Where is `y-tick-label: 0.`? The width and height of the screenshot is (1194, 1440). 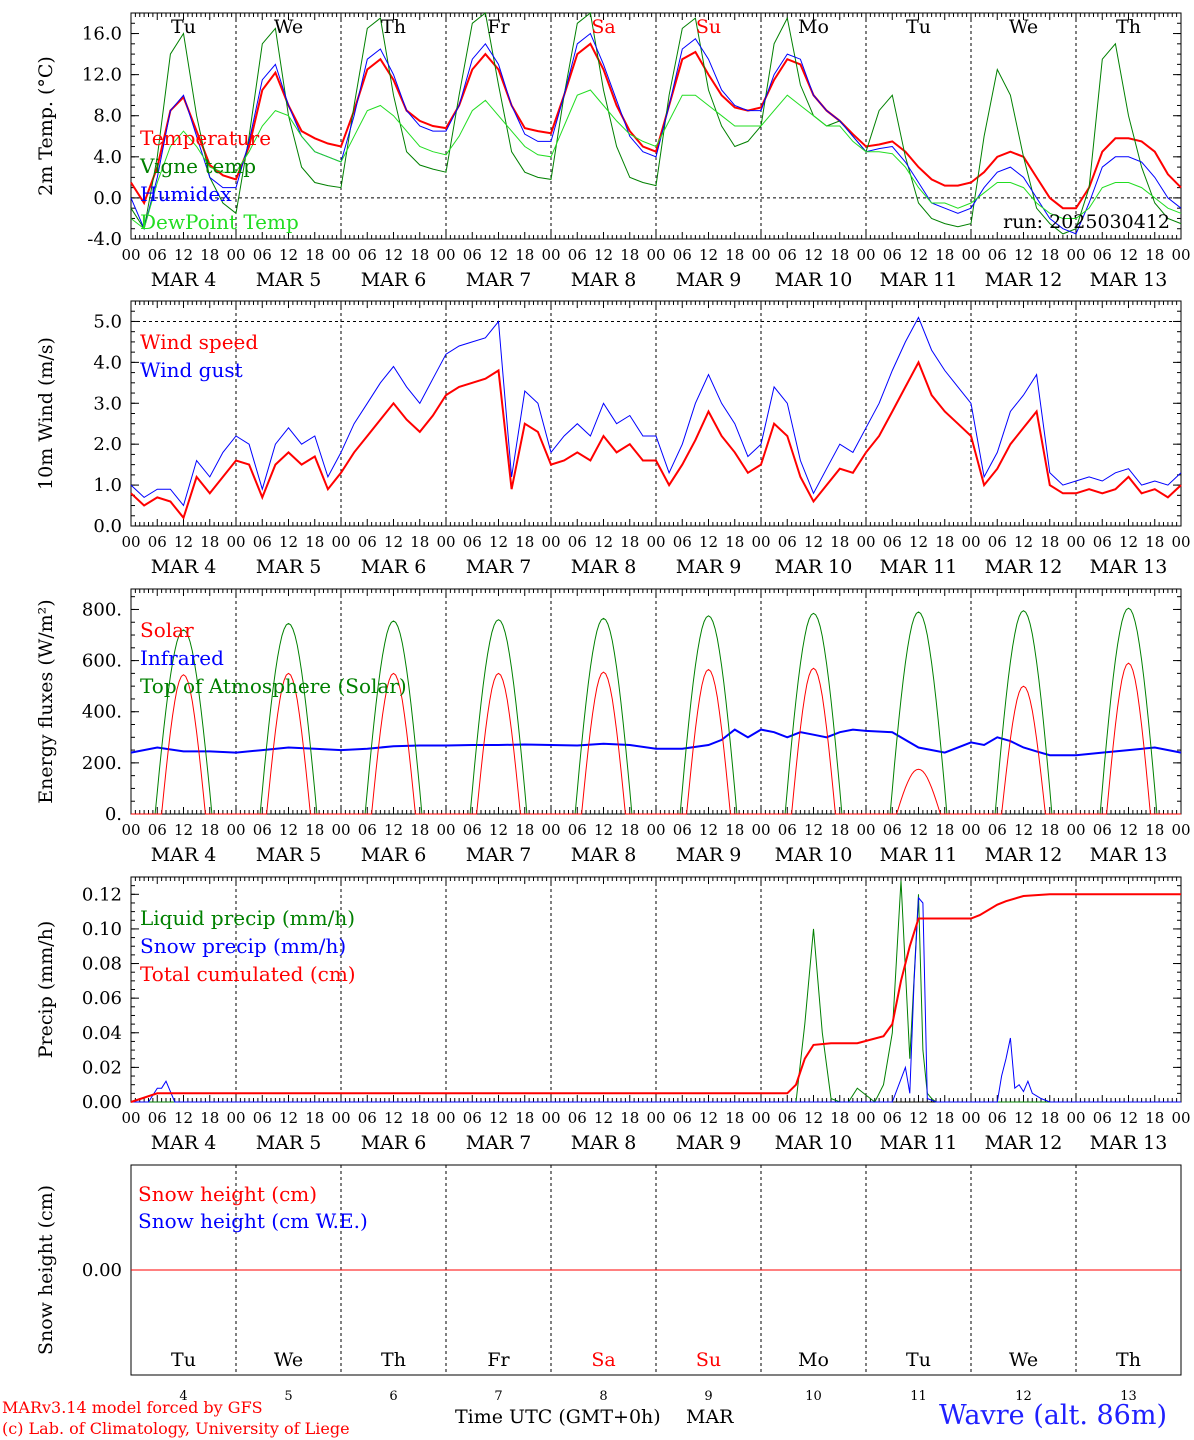
y-tick-label: 0. is located at coordinates (113, 814).